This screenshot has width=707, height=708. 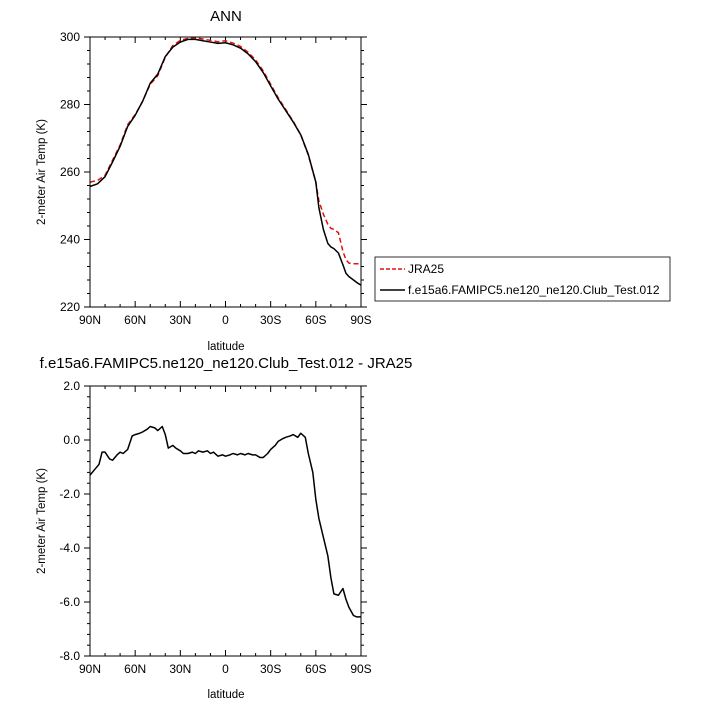 I want to click on bottom-x-tick-label: 60S, so click(x=315, y=669).